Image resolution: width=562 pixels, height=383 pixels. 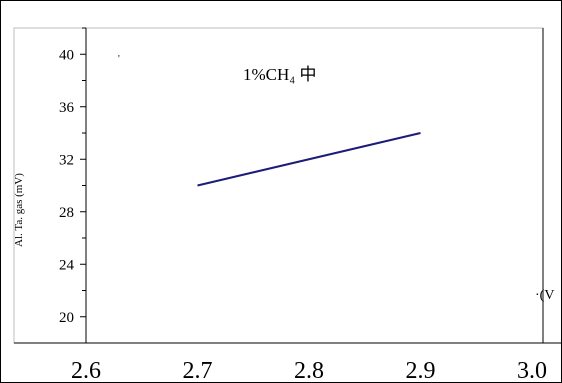 What do you see at coordinates (421, 370) in the screenshot?
I see `x-tick-label: 2.9` at bounding box center [421, 370].